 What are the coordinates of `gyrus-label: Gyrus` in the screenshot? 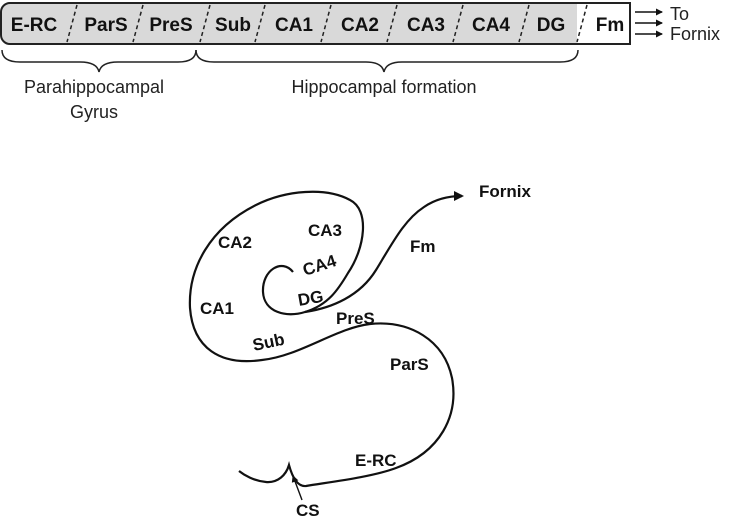 It's located at (94, 112).